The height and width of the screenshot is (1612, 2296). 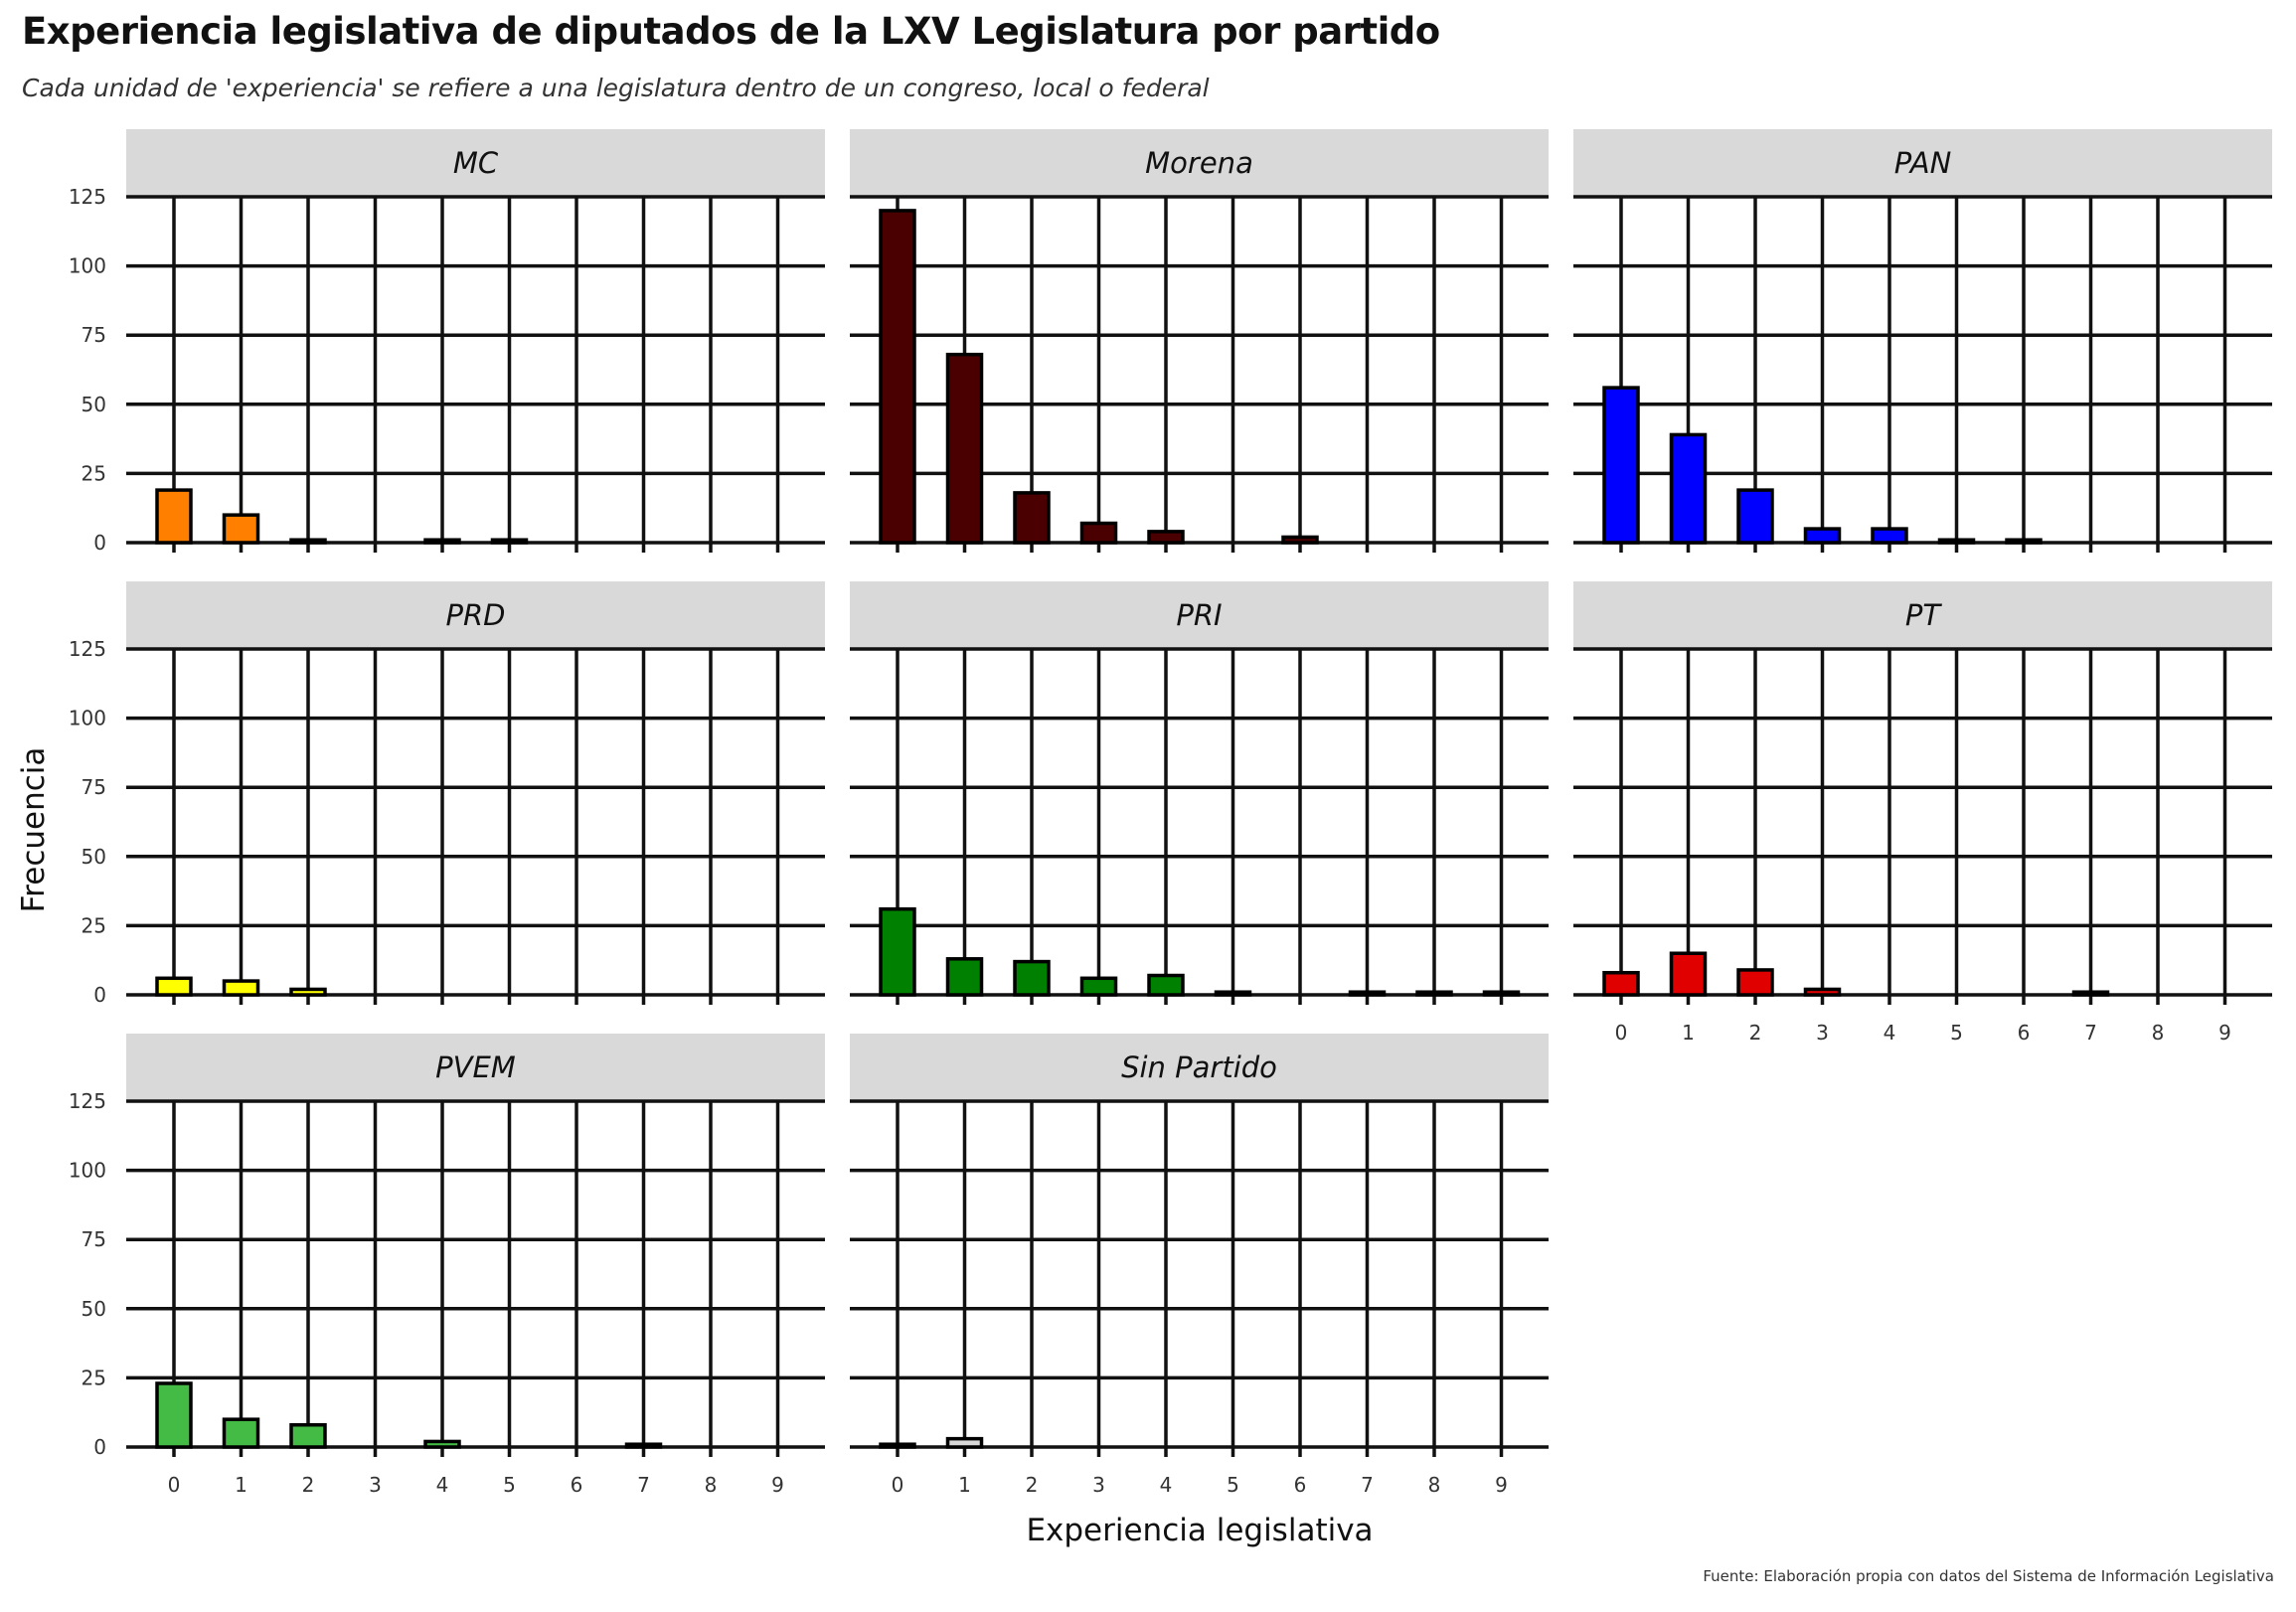 I want to click on facet-pan: PAN, so click(x=1922, y=341).